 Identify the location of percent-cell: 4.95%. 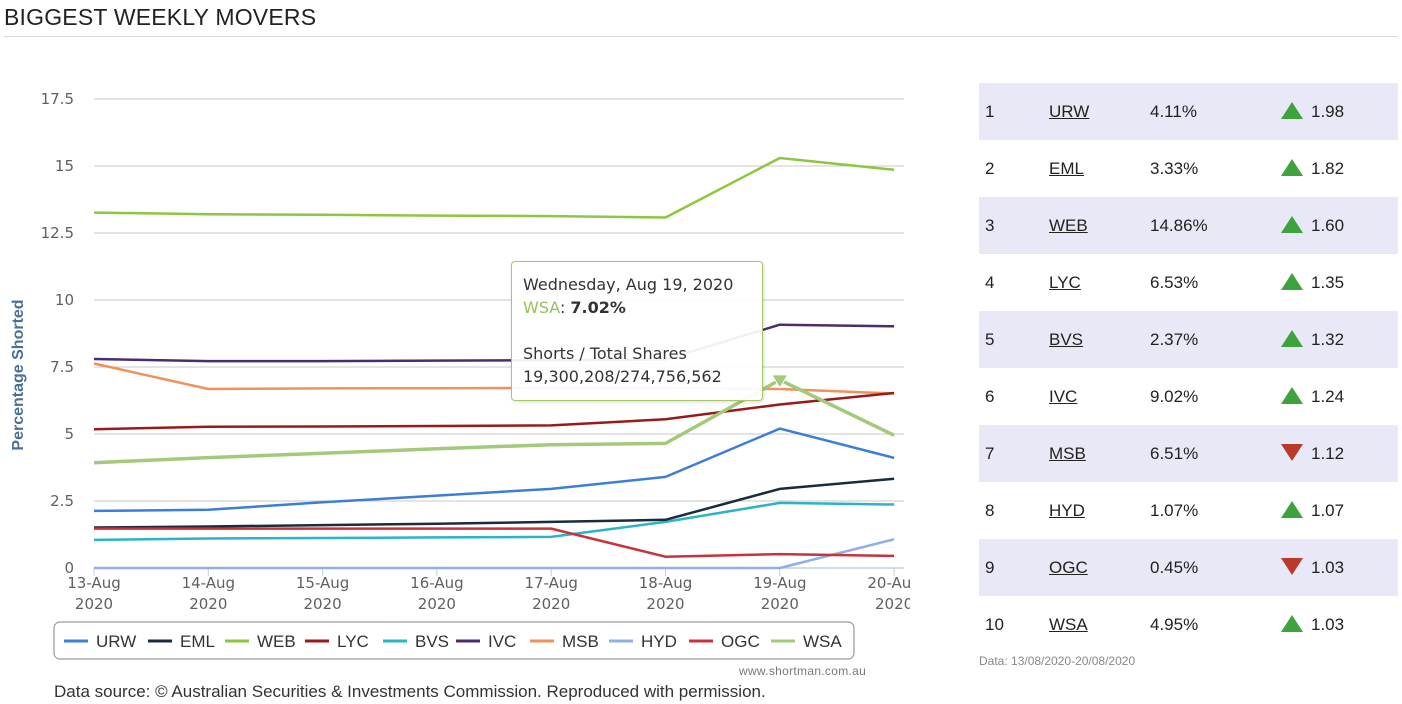
(1174, 624).